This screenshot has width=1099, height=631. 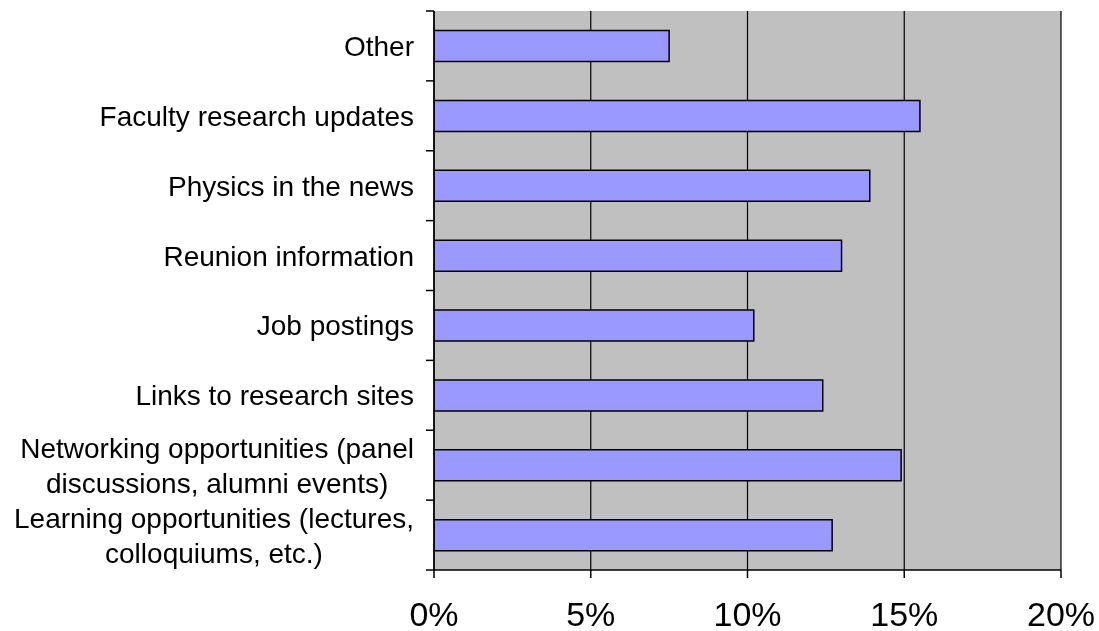 What do you see at coordinates (434, 613) in the screenshot?
I see `x-tick-label: 0%` at bounding box center [434, 613].